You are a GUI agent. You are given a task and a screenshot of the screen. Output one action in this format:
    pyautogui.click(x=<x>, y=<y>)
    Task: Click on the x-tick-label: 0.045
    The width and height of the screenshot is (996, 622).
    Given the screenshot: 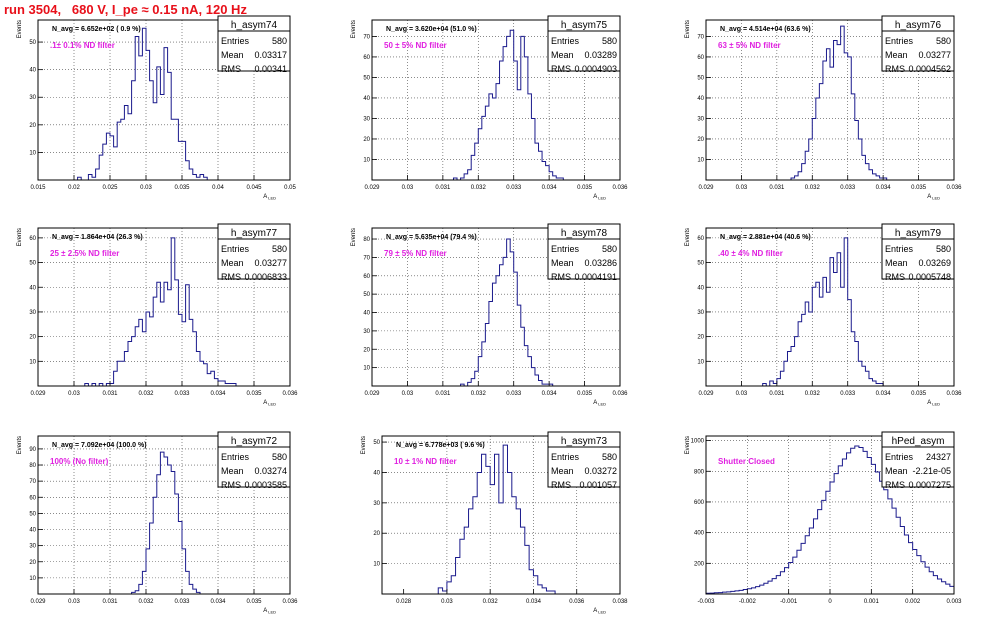 What is the action you would take?
    pyautogui.click(x=254, y=188)
    